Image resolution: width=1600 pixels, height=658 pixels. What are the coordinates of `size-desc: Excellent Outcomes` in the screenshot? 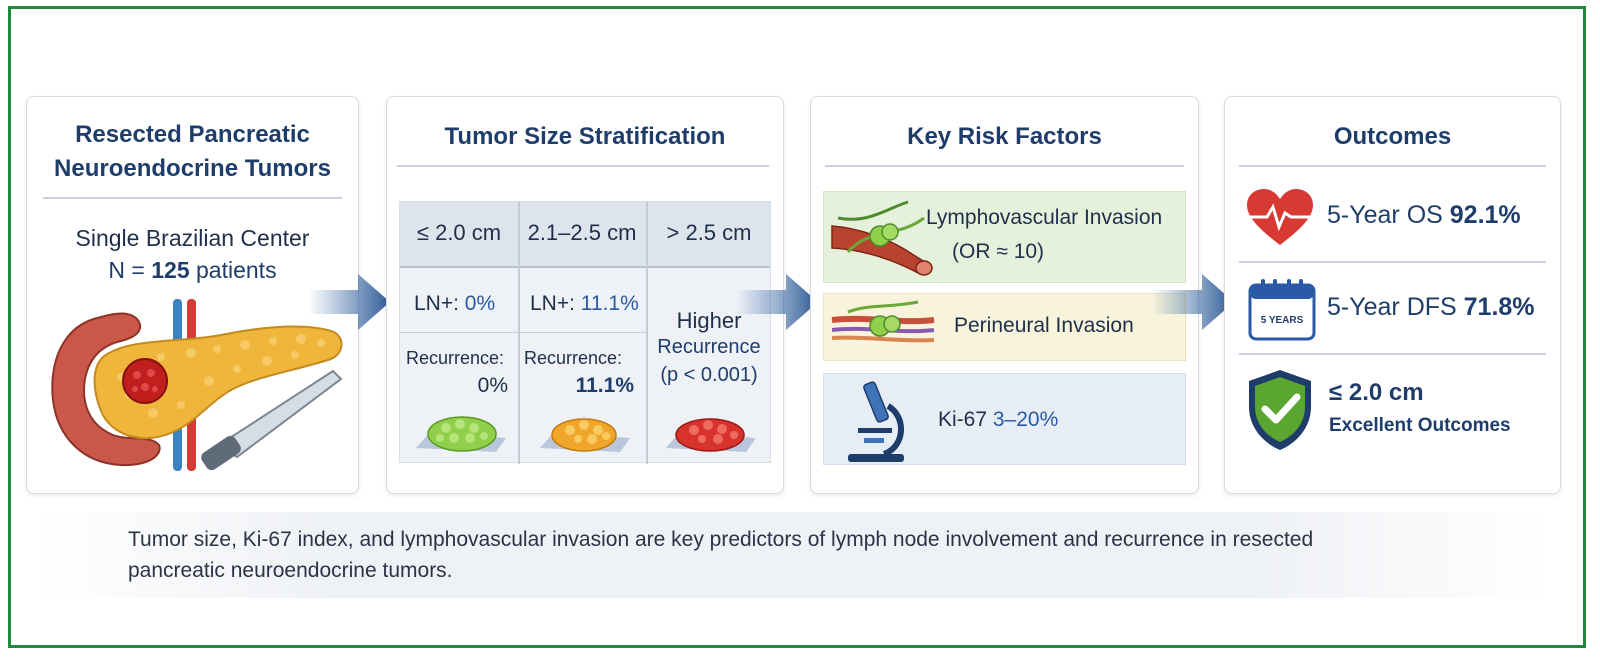 It's located at (1420, 425).